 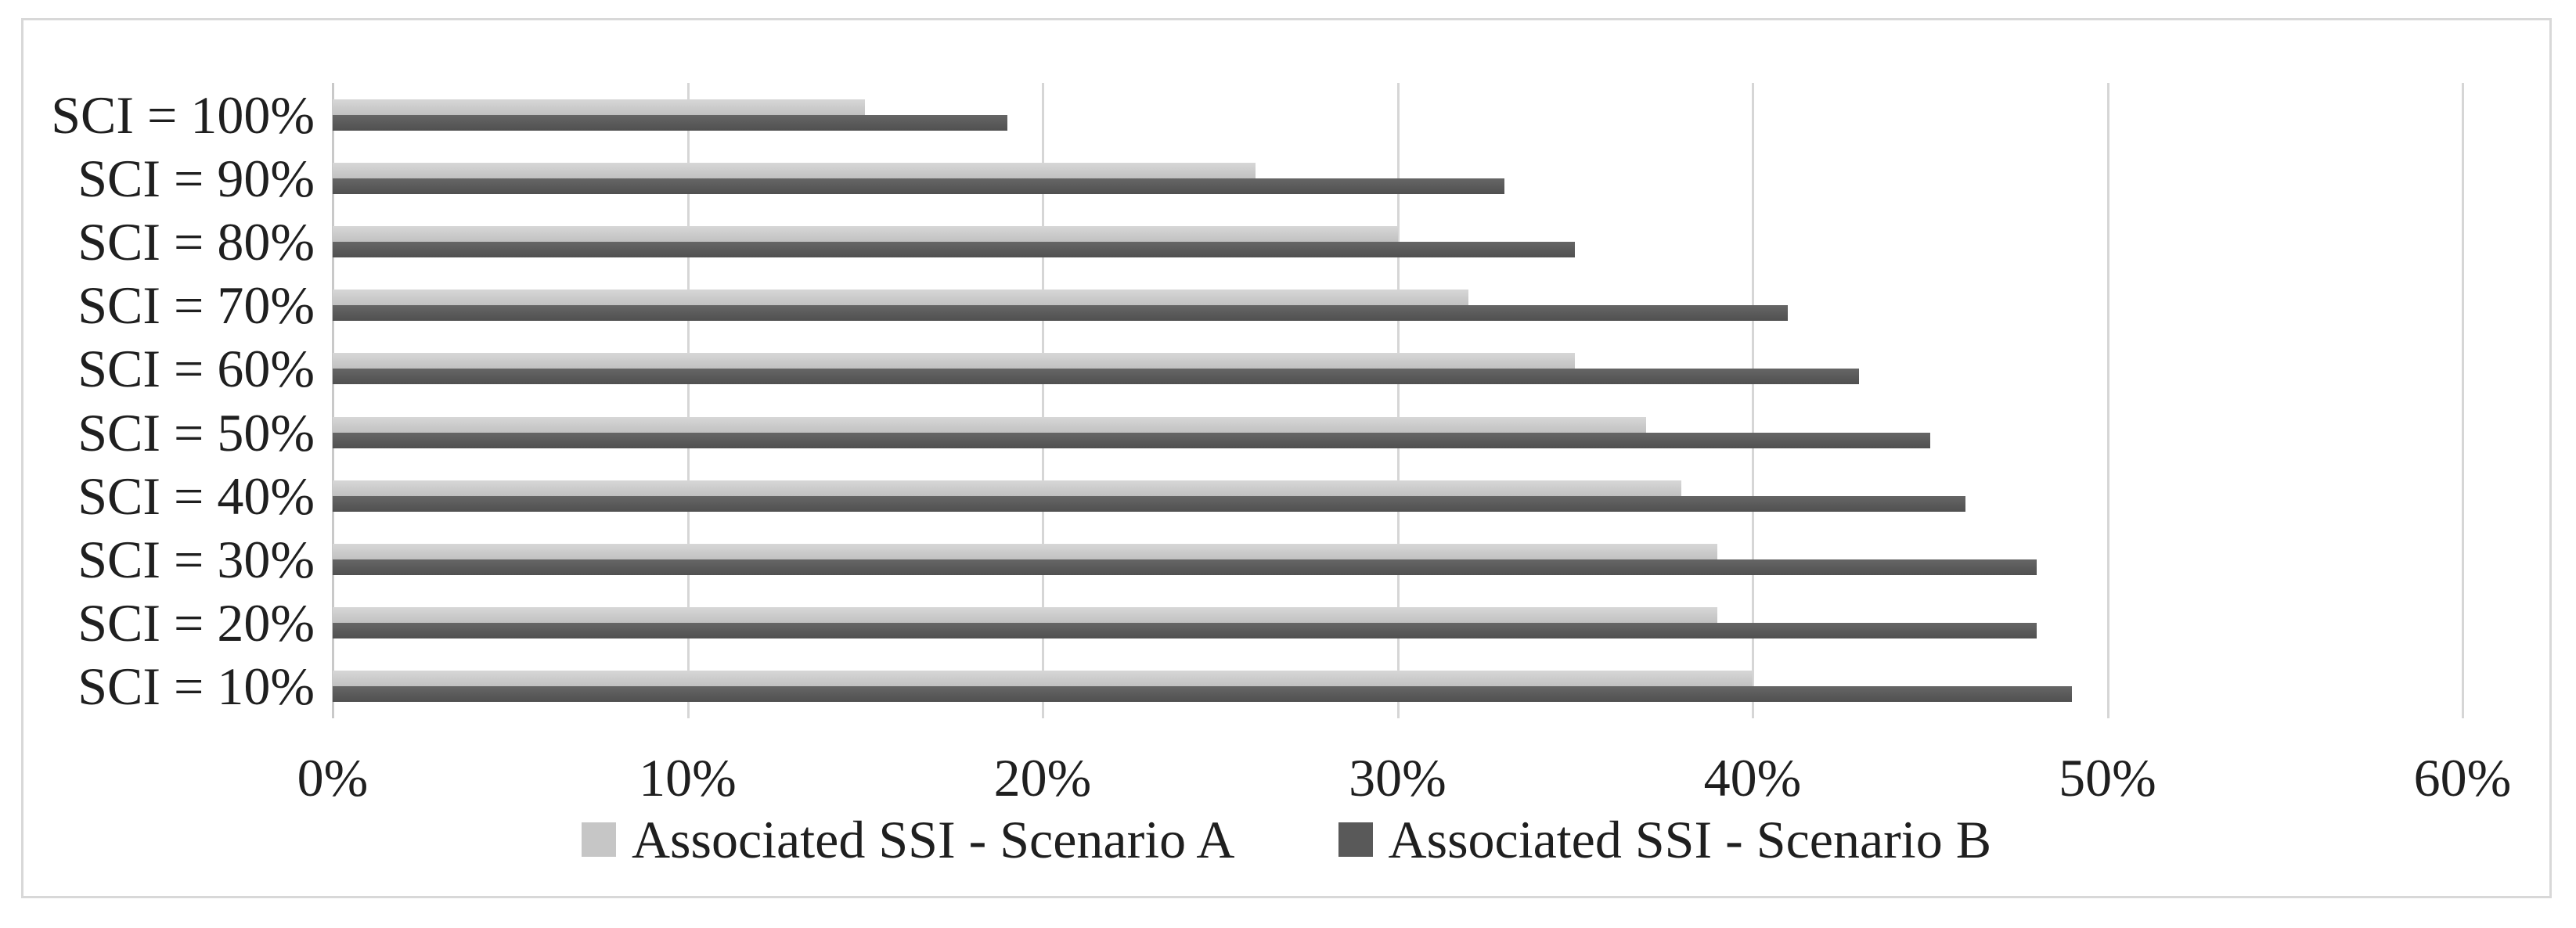 What do you see at coordinates (933, 839) in the screenshot?
I see `legend-label-scenario-a: Associated SSI - Scenario A` at bounding box center [933, 839].